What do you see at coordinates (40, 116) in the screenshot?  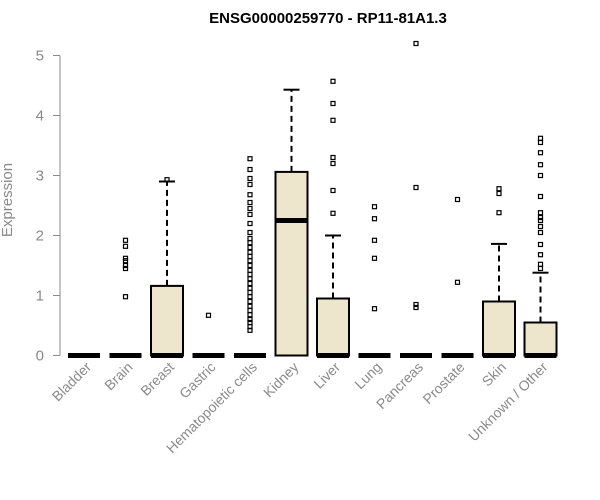 I see `y-tick-label: 4` at bounding box center [40, 116].